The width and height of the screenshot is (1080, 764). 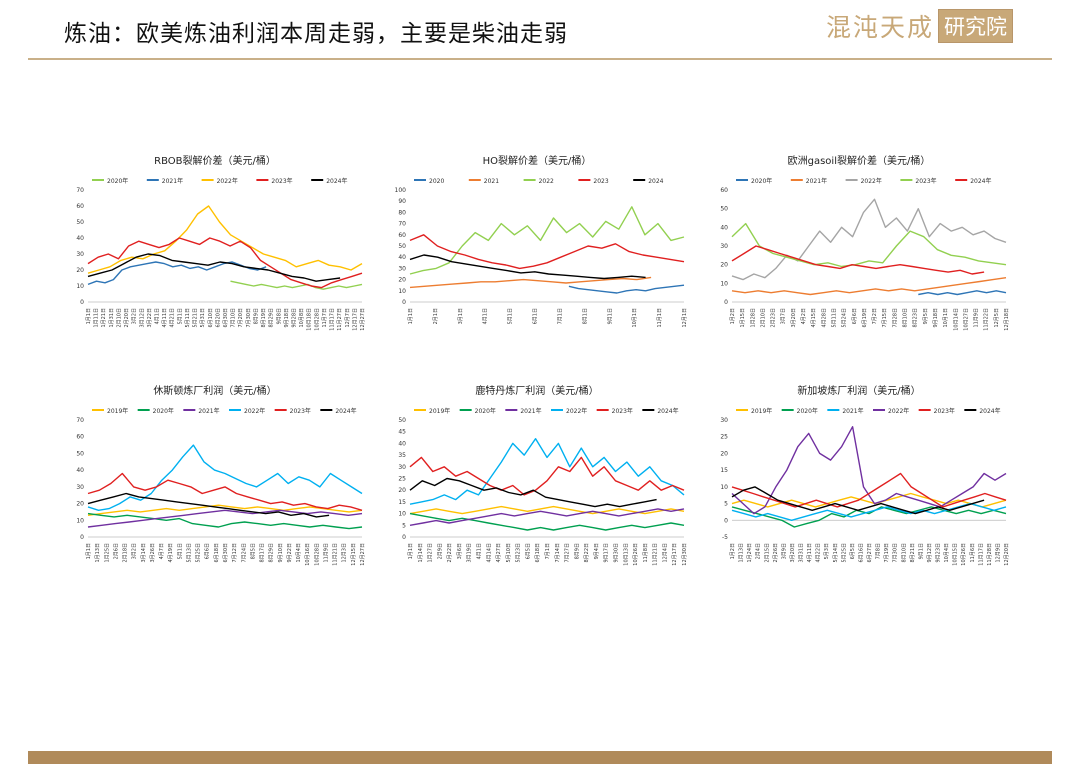 I want to click on x-tick-label: 7月28日, so click(x=895, y=318).